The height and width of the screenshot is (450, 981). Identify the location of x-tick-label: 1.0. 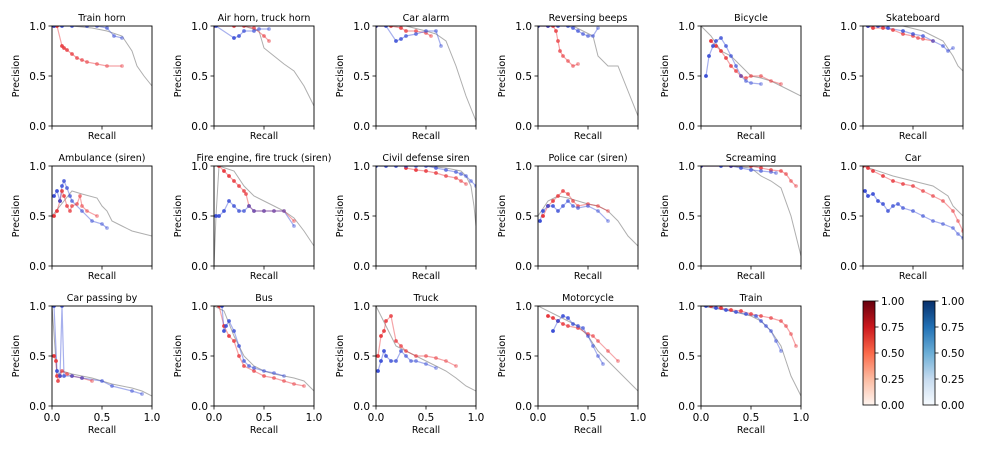
(314, 418).